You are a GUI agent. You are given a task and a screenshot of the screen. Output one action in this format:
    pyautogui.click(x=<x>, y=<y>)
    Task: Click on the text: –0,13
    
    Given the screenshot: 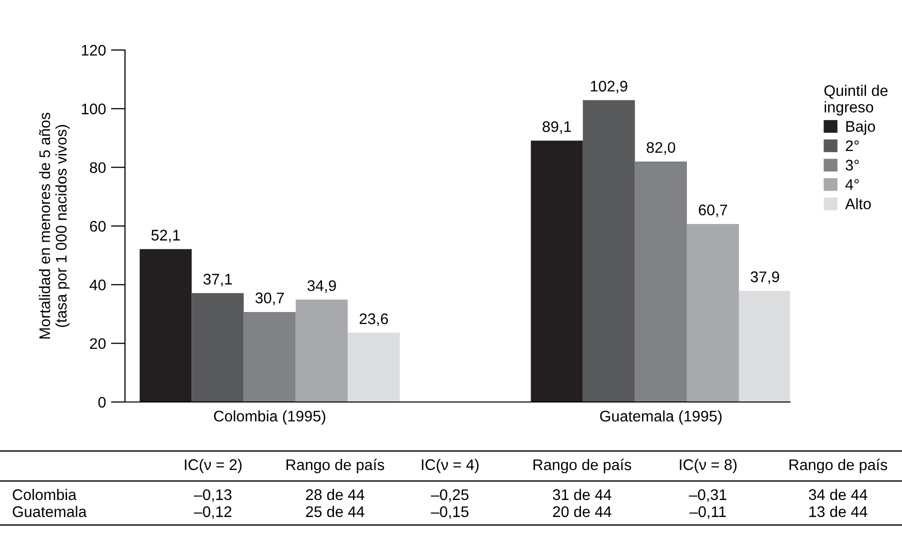 What is the action you would take?
    pyautogui.click(x=213, y=495)
    